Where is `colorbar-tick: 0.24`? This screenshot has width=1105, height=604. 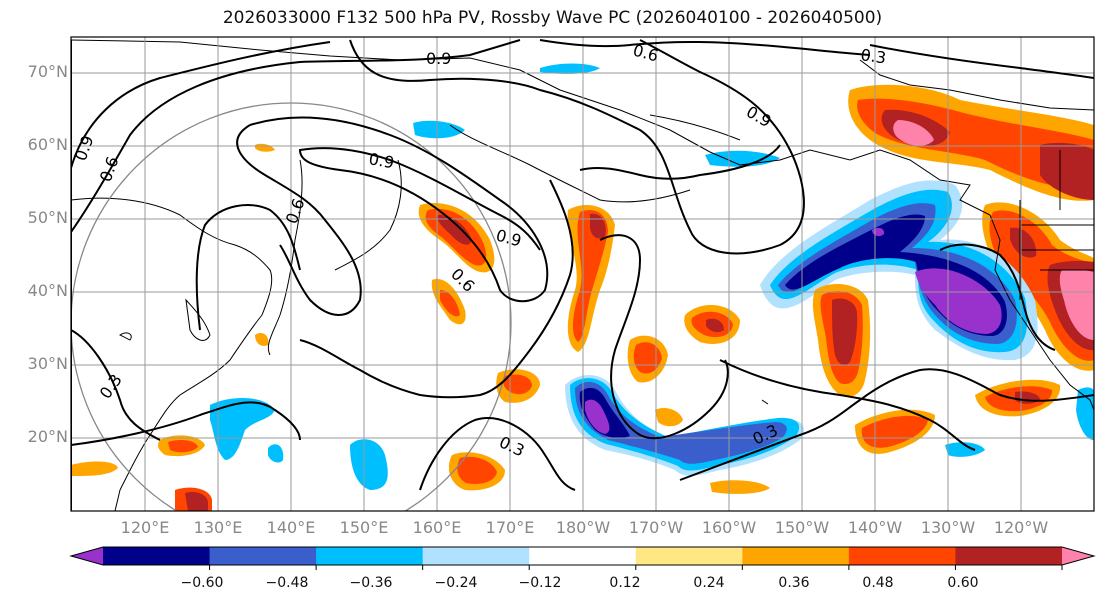 colorbar-tick: 0.24 is located at coordinates (709, 583).